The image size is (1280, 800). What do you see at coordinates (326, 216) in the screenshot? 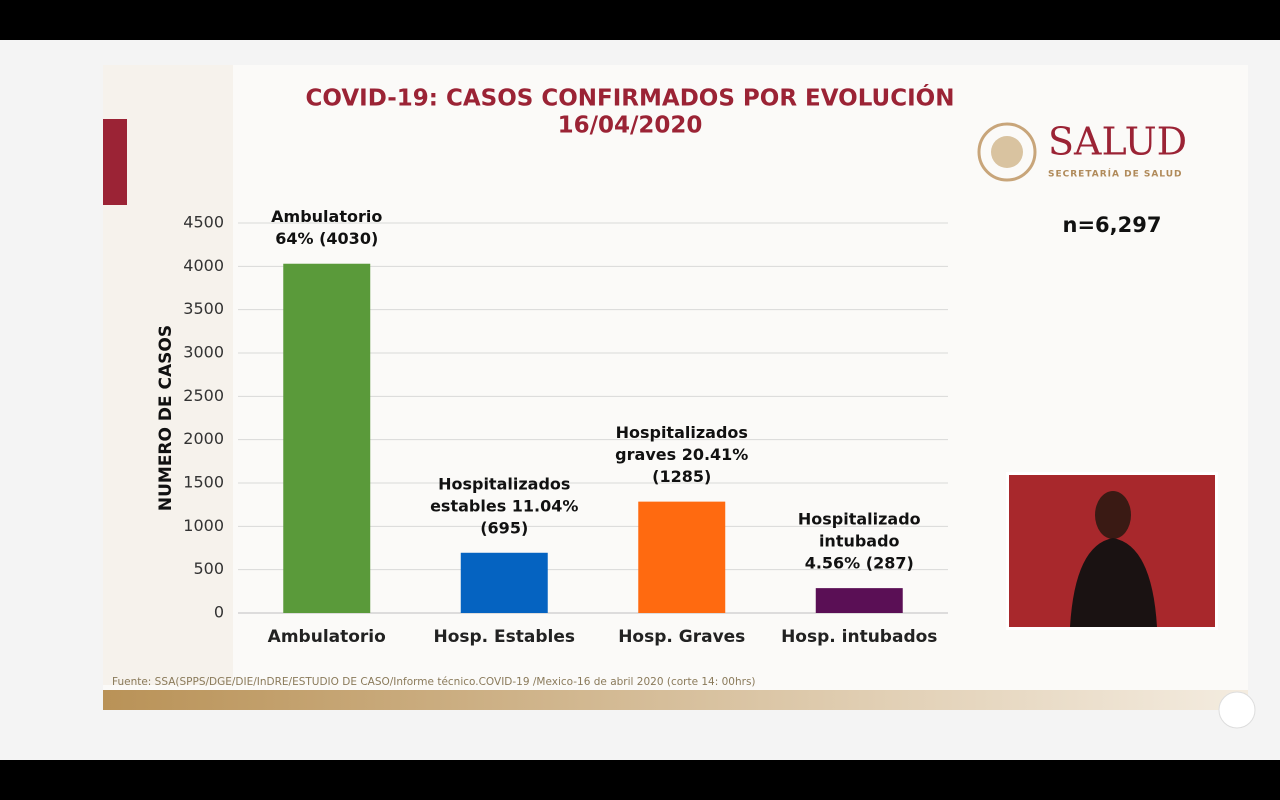
I see `data-label: Ambulatorio` at bounding box center [326, 216].